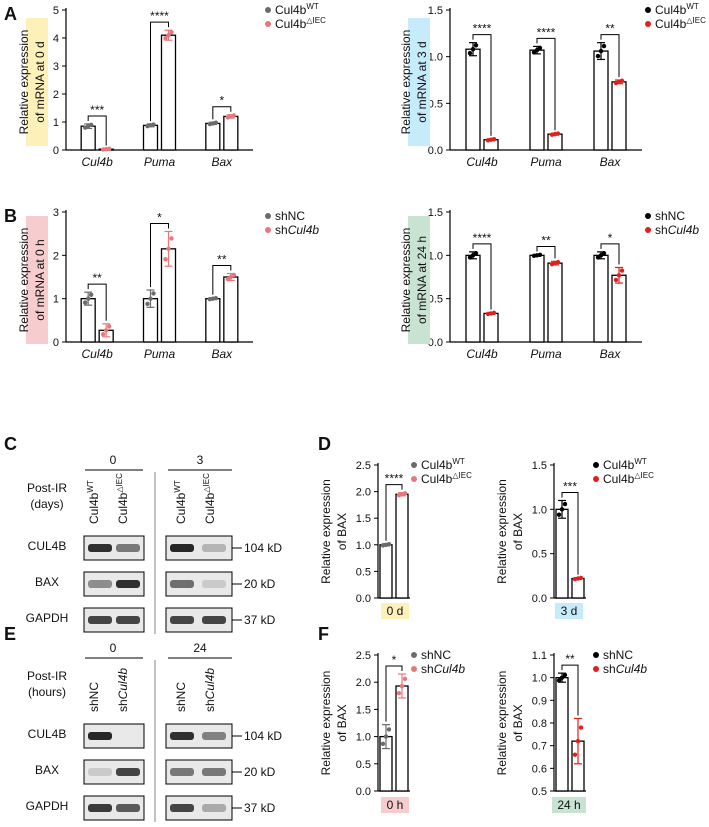  I want to click on blot-row-label: CUL4B, so click(47, 546).